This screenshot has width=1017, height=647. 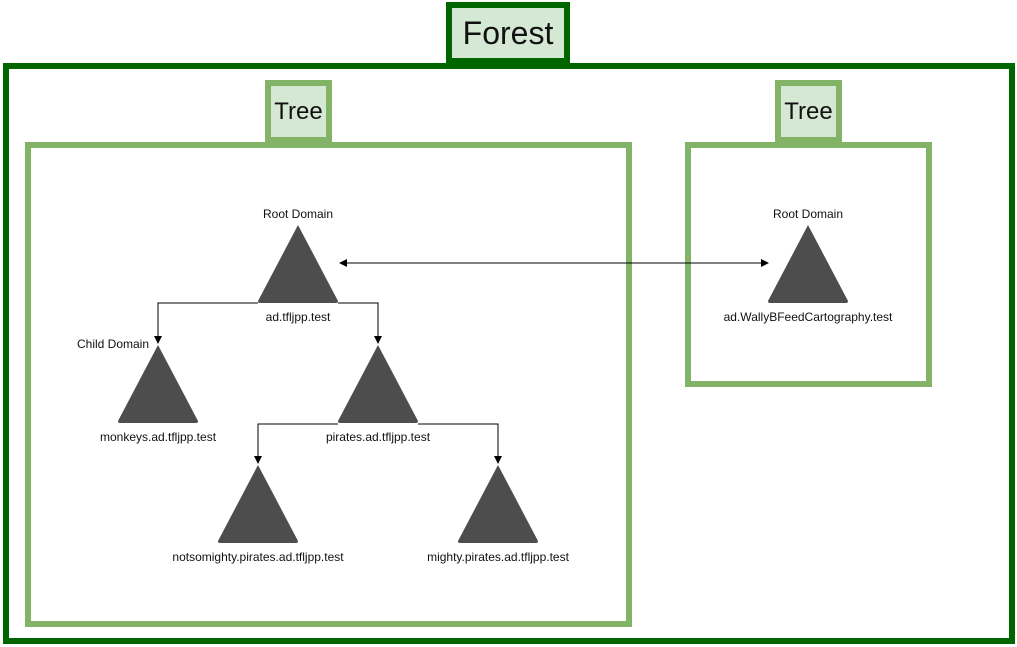 I want to click on domain-triangle-pirates, so click(x=378, y=384).